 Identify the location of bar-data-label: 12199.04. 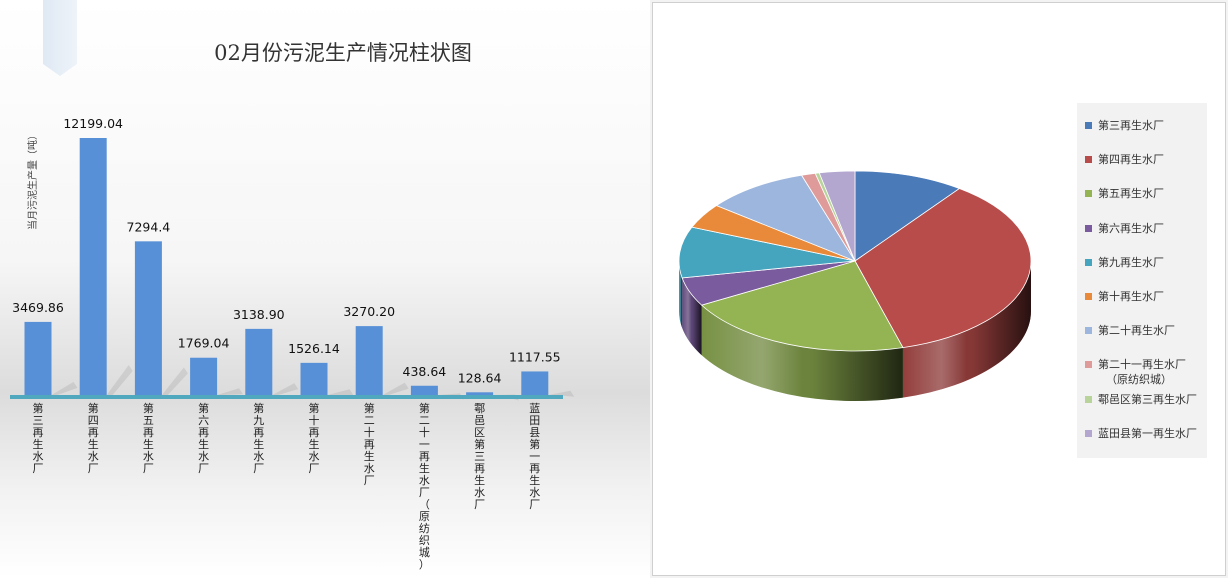
(93, 123).